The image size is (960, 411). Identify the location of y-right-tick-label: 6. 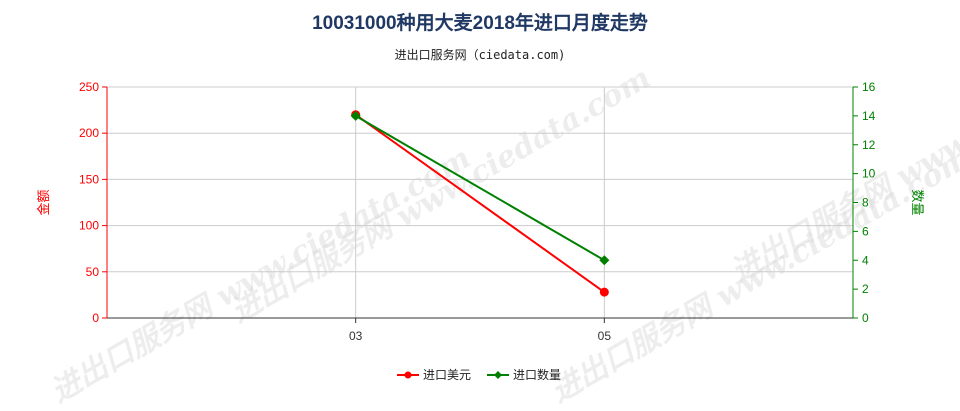
(865, 231).